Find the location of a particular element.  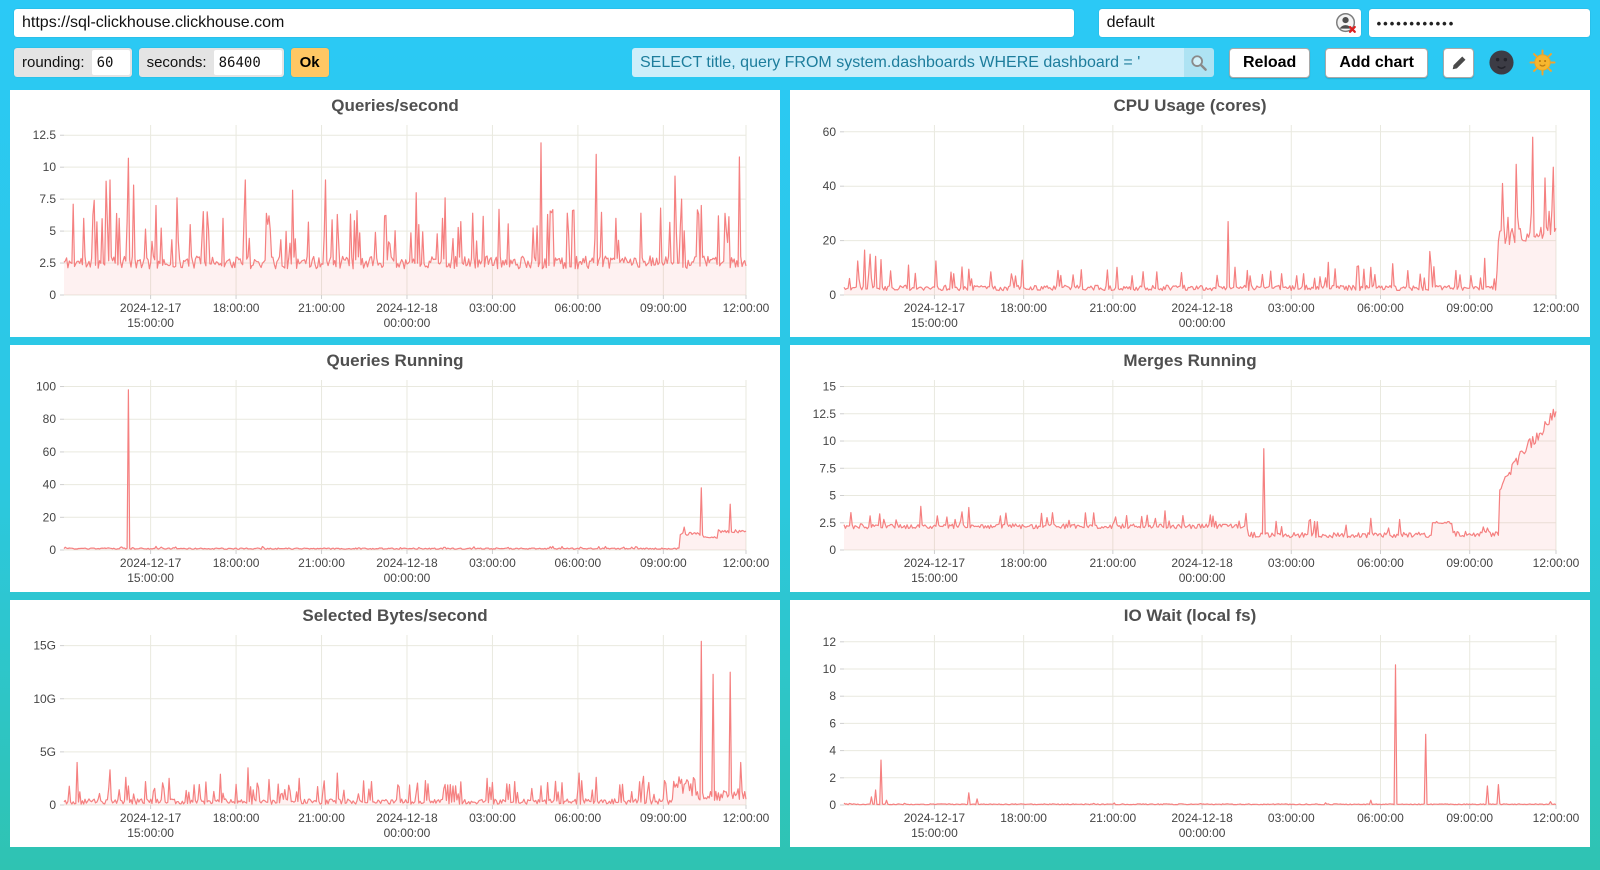

ok-button: Ok is located at coordinates (309, 62).